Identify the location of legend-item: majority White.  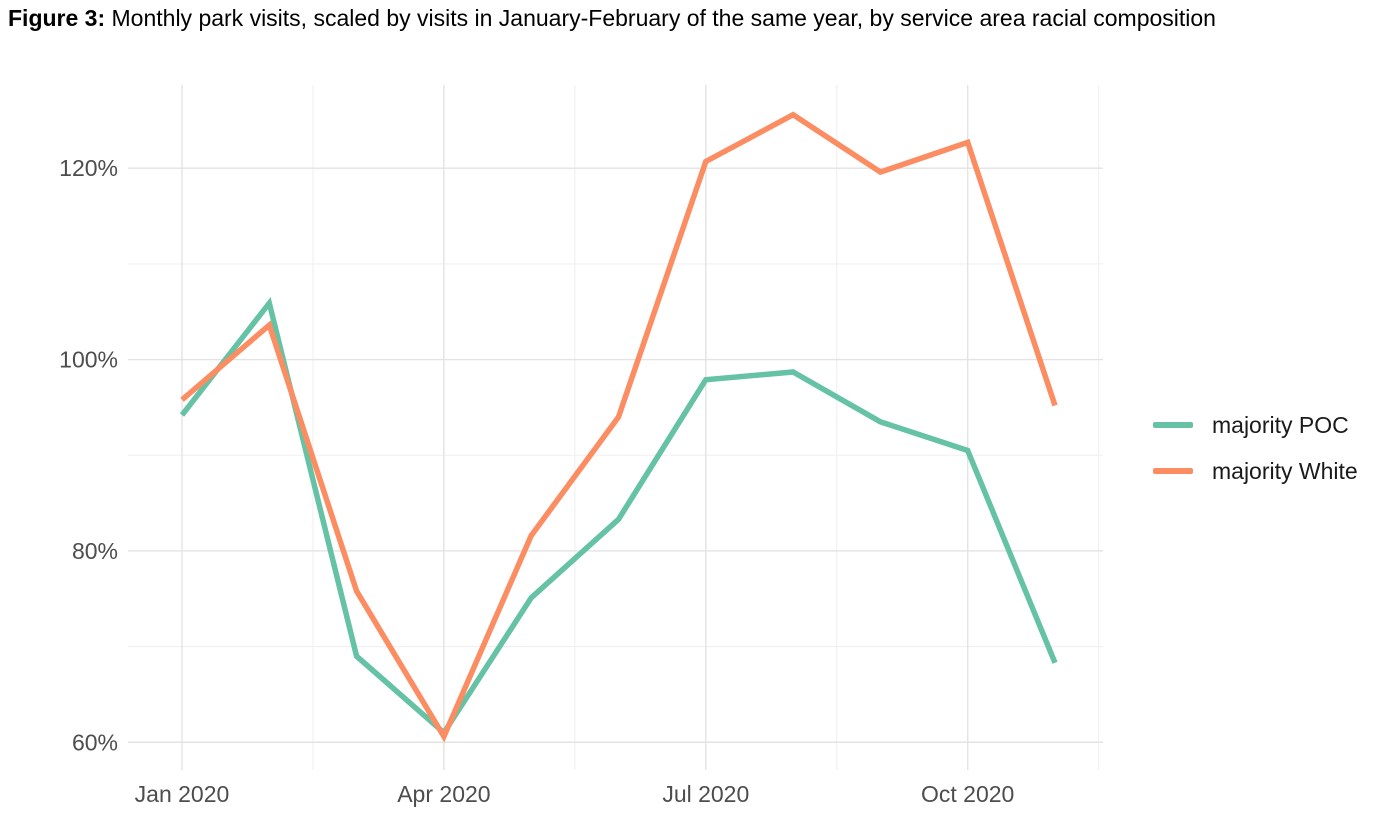
(1255, 471).